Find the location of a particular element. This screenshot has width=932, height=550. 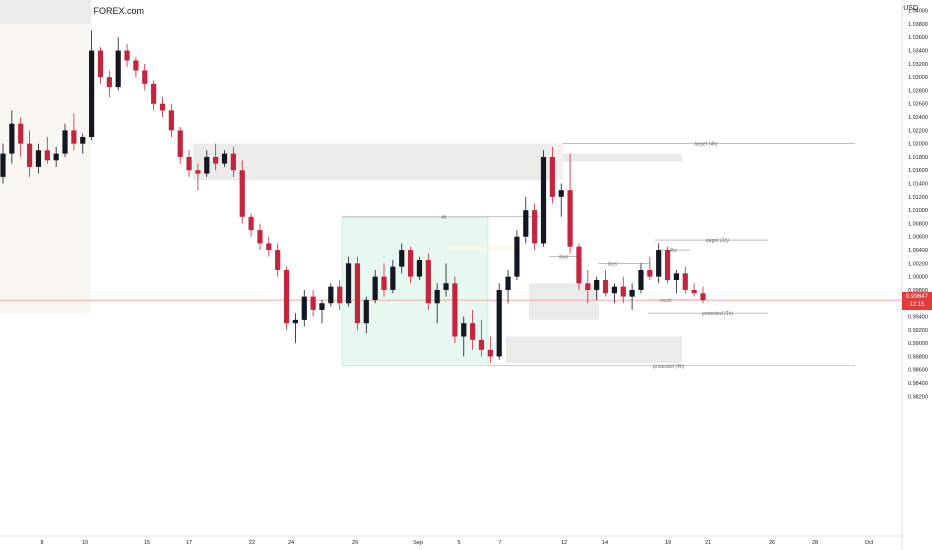

y-tick-label: 1.00000 is located at coordinates (918, 278).